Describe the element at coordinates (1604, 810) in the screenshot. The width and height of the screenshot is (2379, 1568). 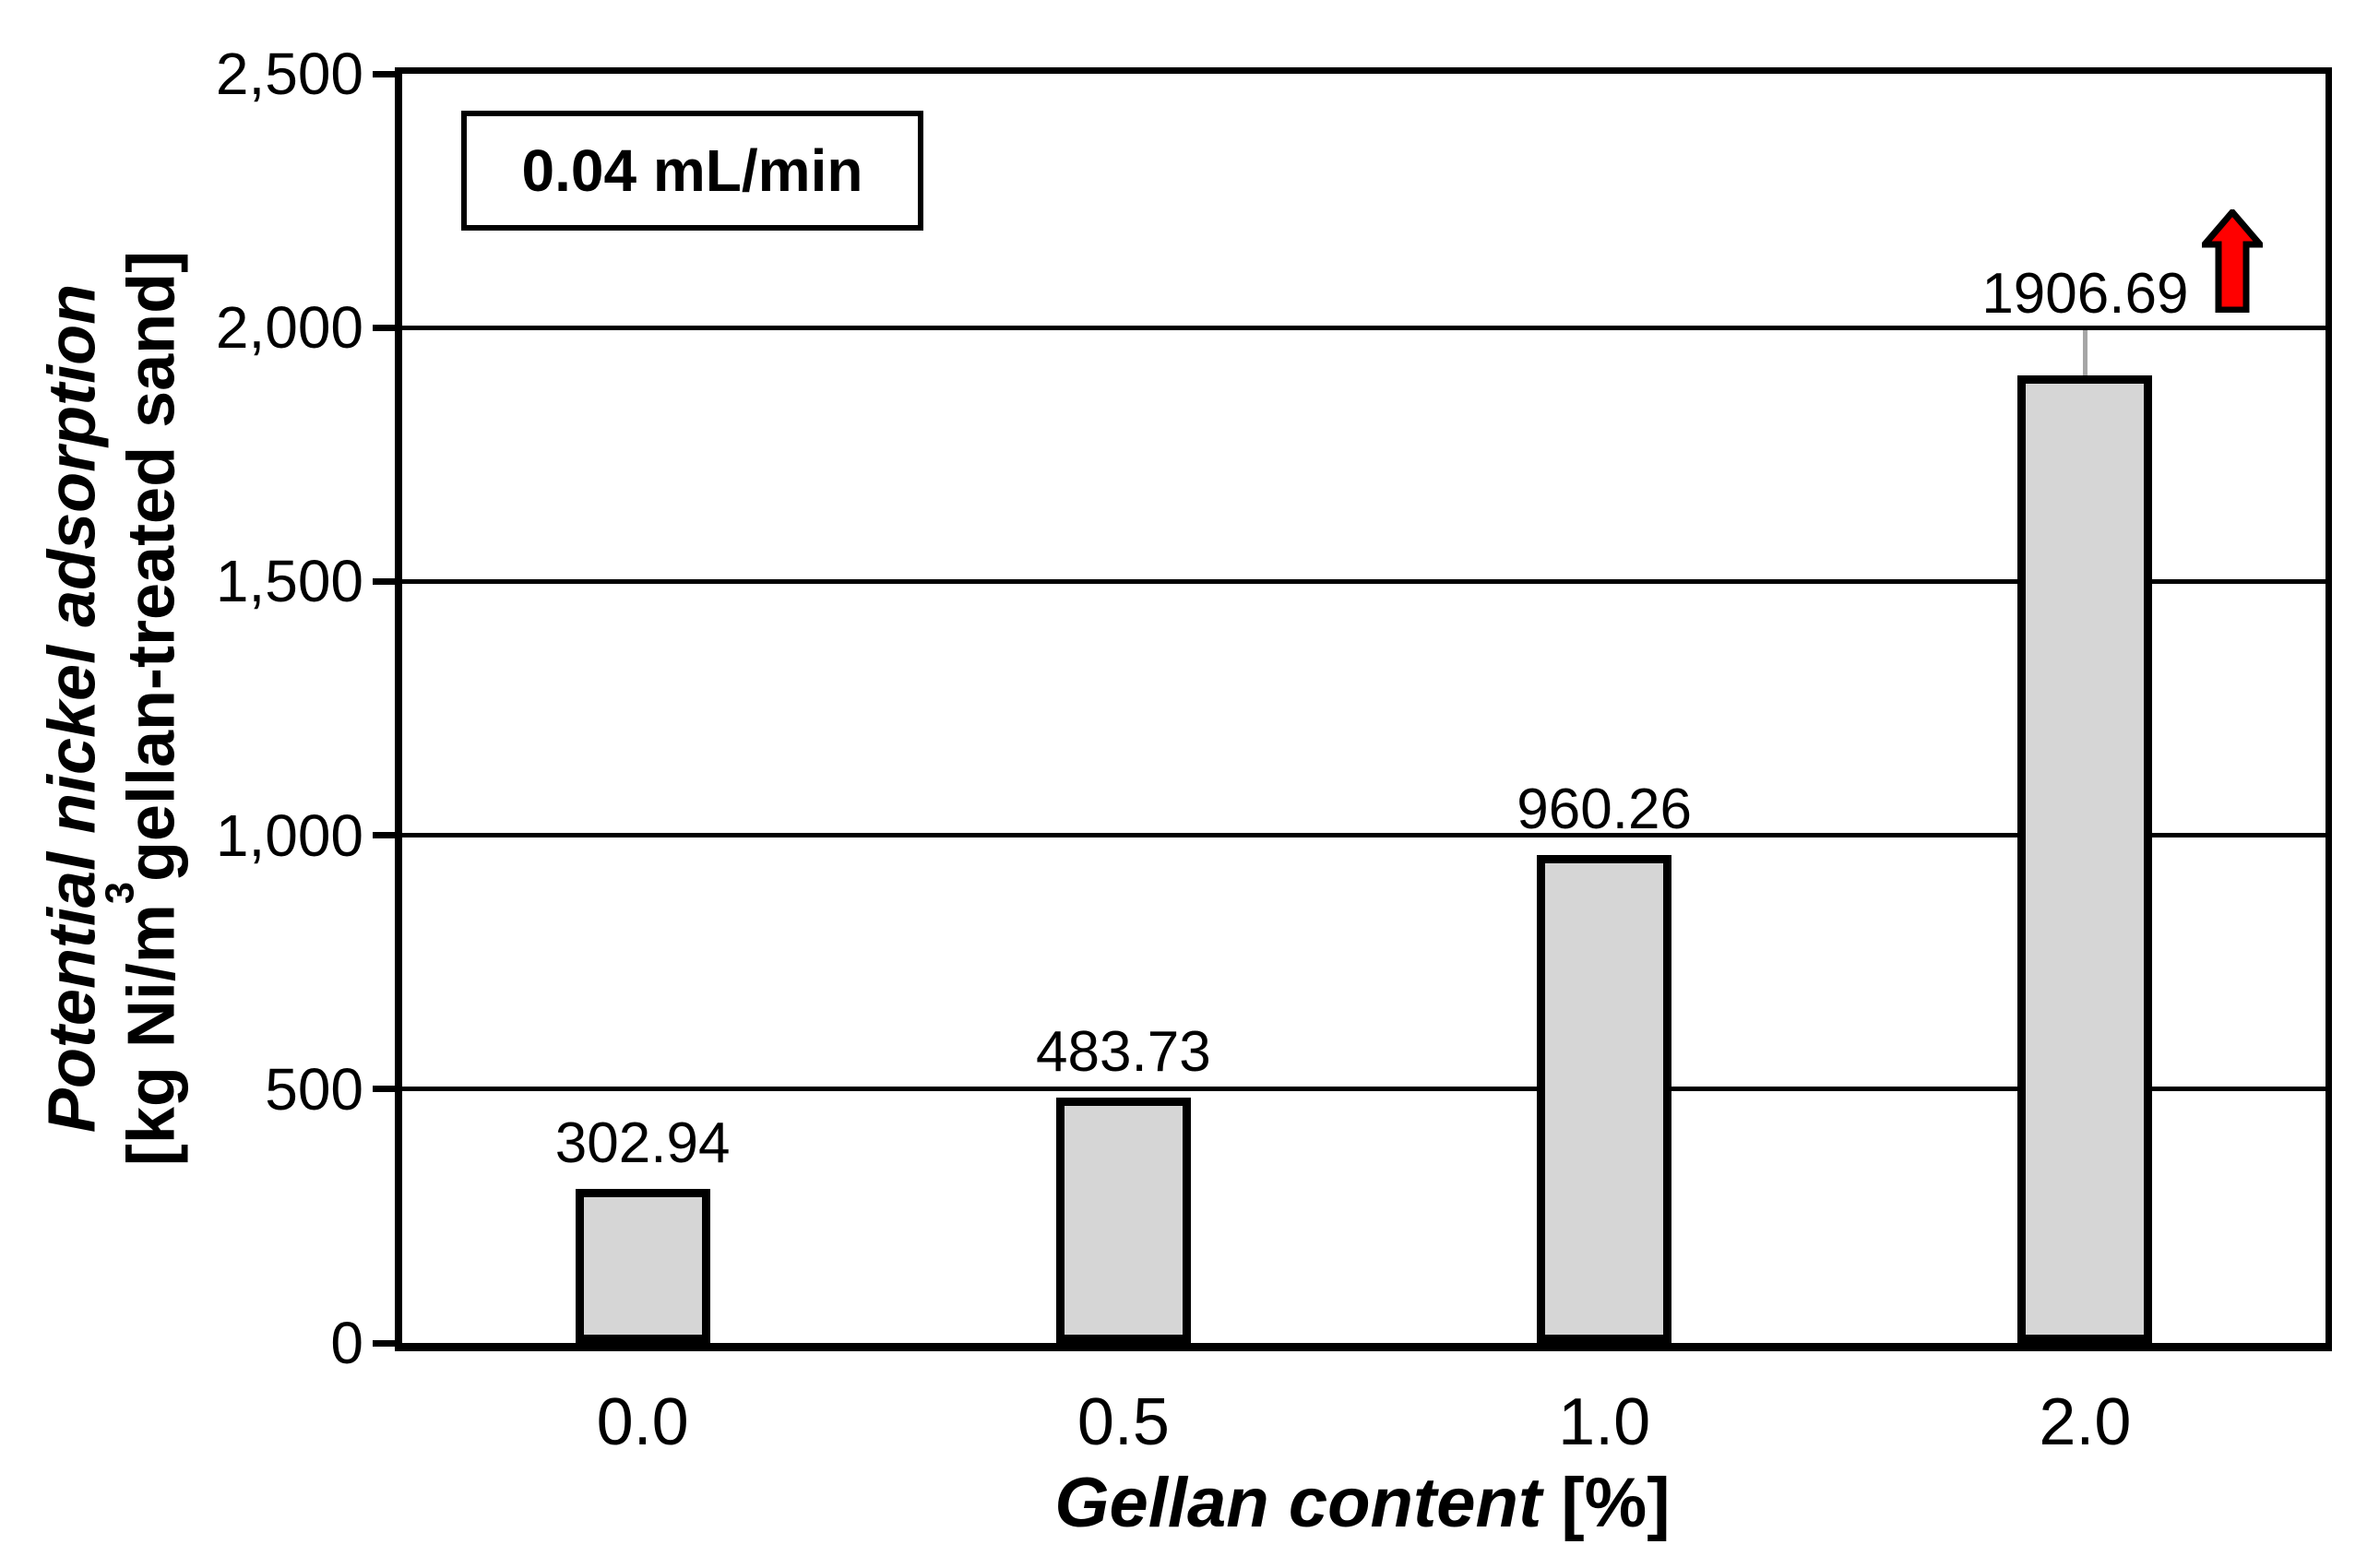
I see `bar-value-label: 960.26` at that location.